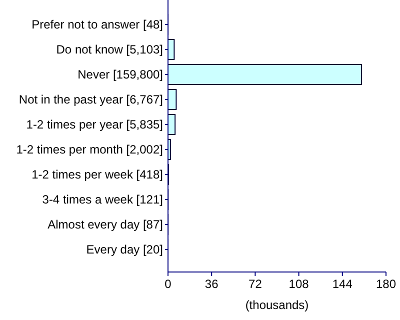 The image size is (400, 320). What do you see at coordinates (255, 284) in the screenshot?
I see `x-tick-label: 72` at bounding box center [255, 284].